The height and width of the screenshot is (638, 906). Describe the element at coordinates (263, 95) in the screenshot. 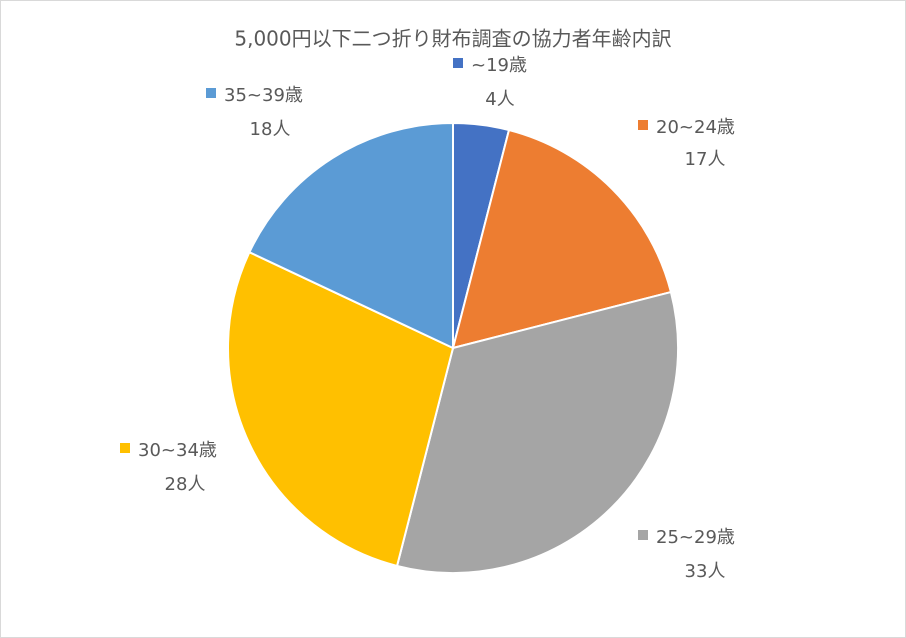

I see `category-label: 35~39歳` at that location.